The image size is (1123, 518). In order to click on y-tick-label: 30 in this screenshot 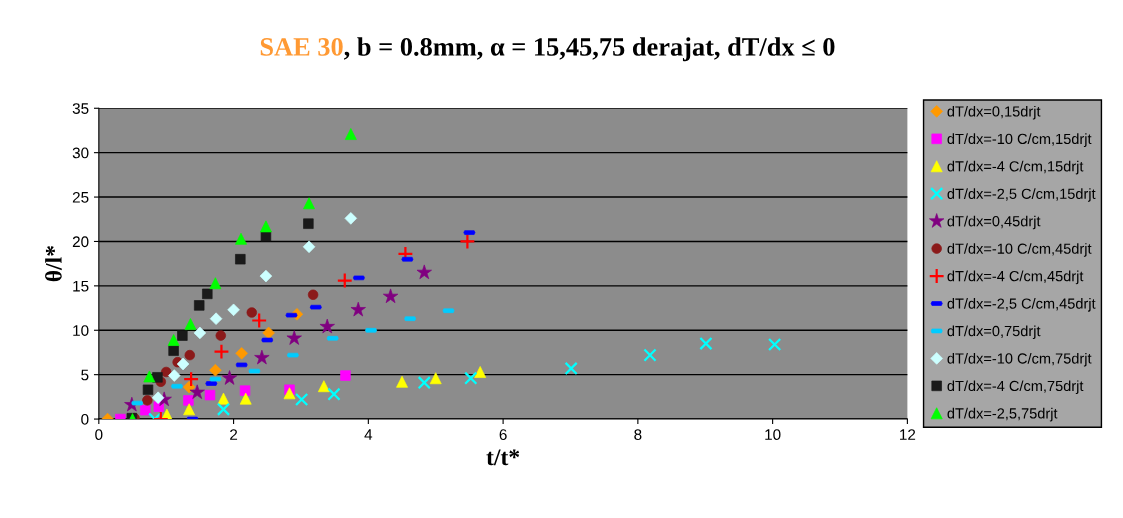, I will do `click(80, 153)`.